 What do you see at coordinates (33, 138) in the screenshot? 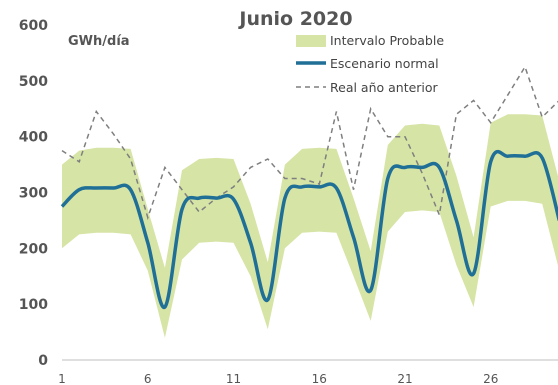
I see `y-tick-label: 400` at bounding box center [33, 138].